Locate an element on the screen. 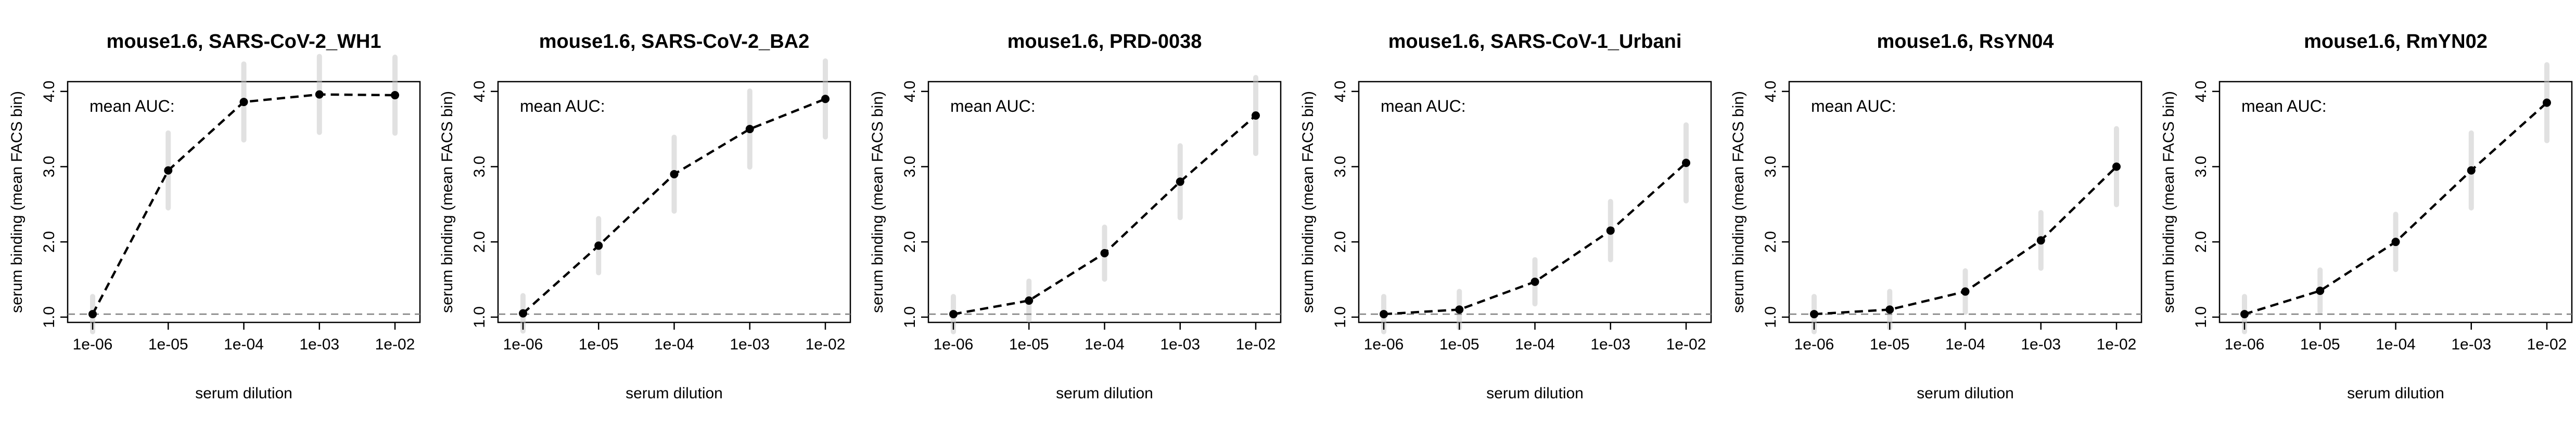  chart-title: mouse1.6, SARS-CoV-2_BA2 is located at coordinates (674, 42).